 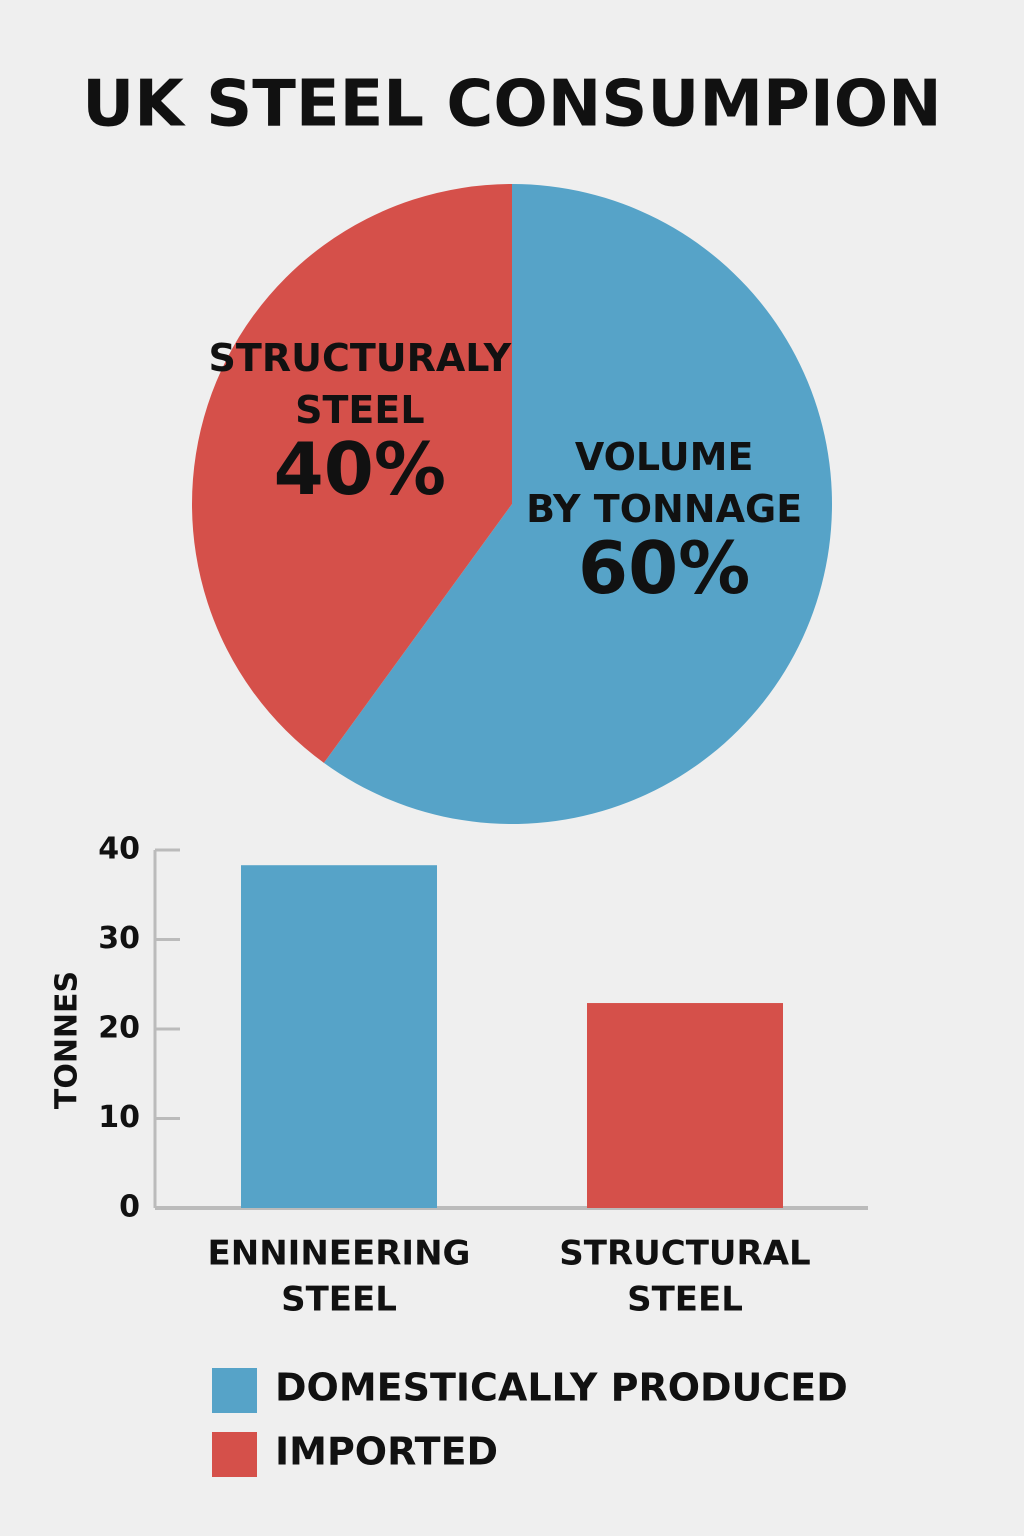 I want to click on y-tick-label: 40, so click(x=119, y=849).